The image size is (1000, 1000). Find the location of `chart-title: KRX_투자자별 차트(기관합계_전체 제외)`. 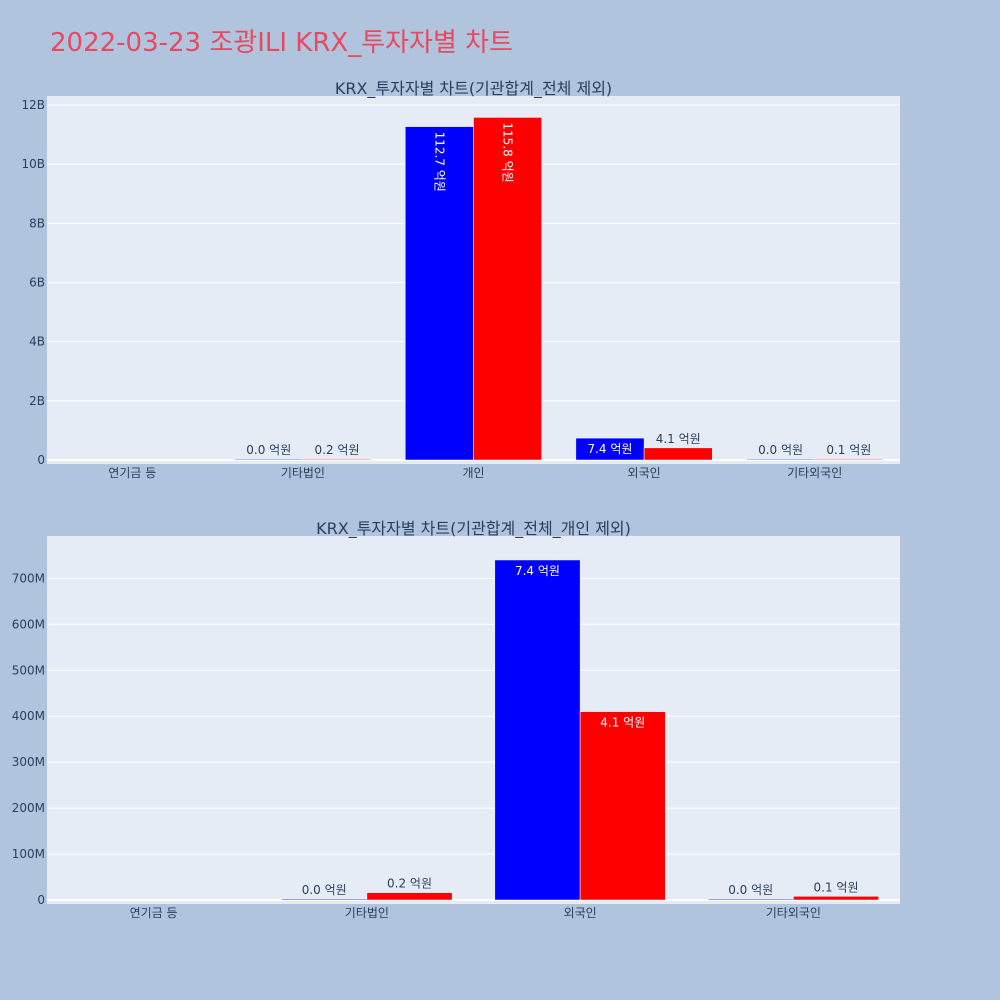

chart-title: KRX_투자자별 차트(기관합계_전체 제외) is located at coordinates (473, 89).